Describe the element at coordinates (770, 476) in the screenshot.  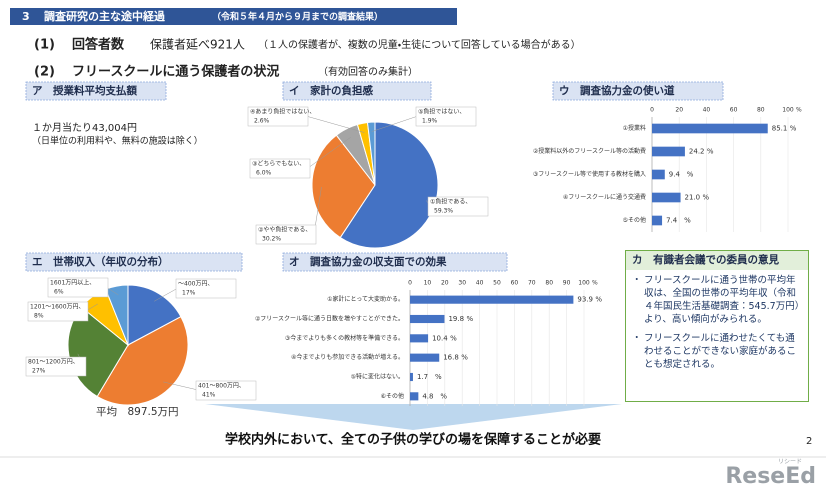
I see `logo: ReseEd` at that location.